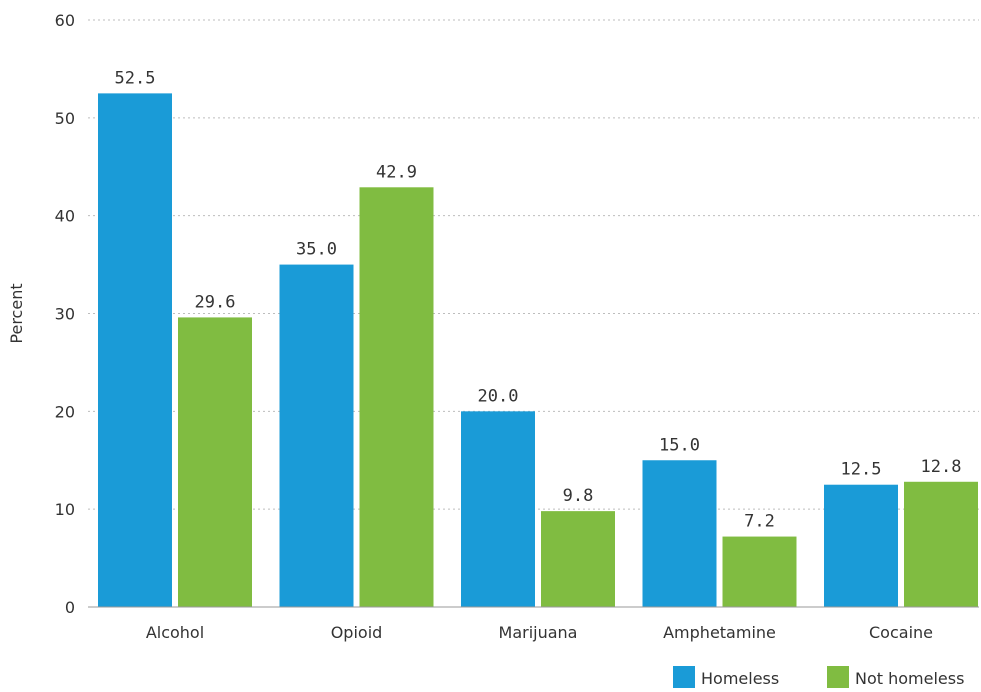 This screenshot has width=981, height=692. What do you see at coordinates (740, 678) in the screenshot?
I see `legend-label: Homeless` at bounding box center [740, 678].